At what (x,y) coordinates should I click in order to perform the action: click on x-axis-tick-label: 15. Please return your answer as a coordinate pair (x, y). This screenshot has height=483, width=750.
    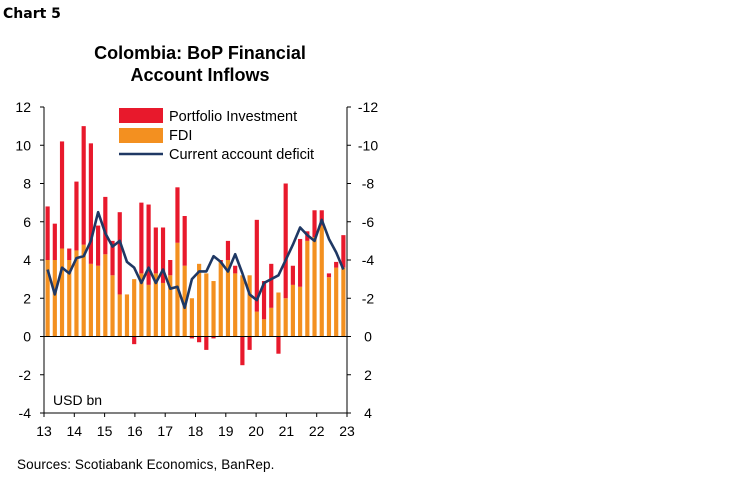
    Looking at the image, I should click on (105, 431).